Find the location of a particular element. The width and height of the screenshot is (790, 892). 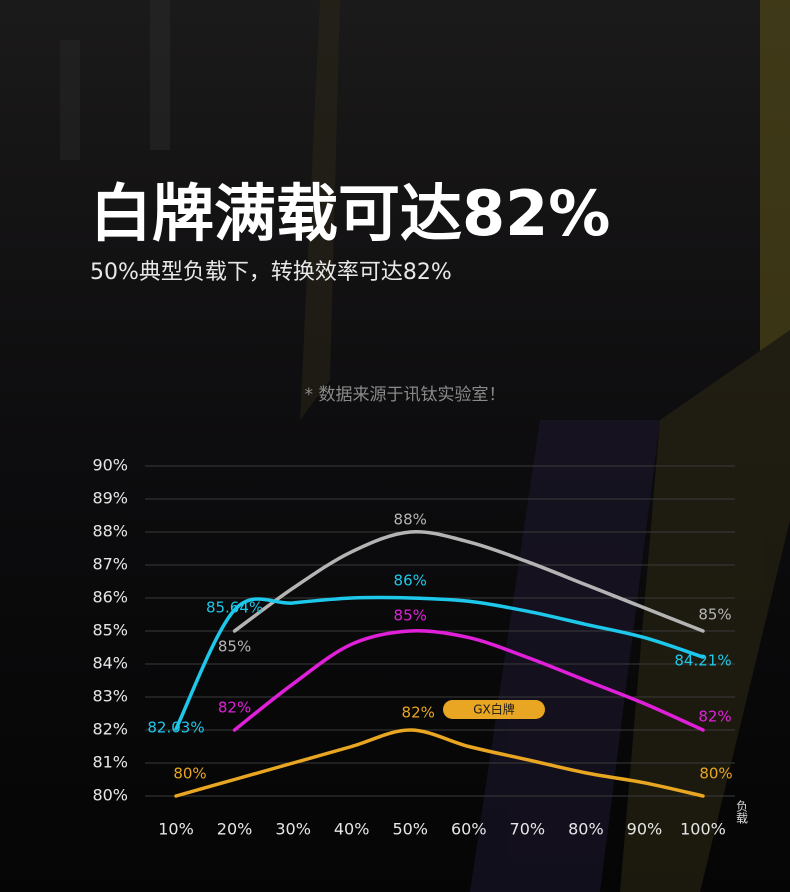

y-tick-label: 81% is located at coordinates (110, 762).